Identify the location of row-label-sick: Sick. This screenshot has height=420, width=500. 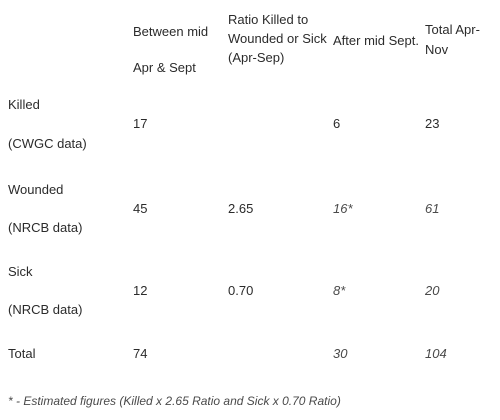
(20, 271).